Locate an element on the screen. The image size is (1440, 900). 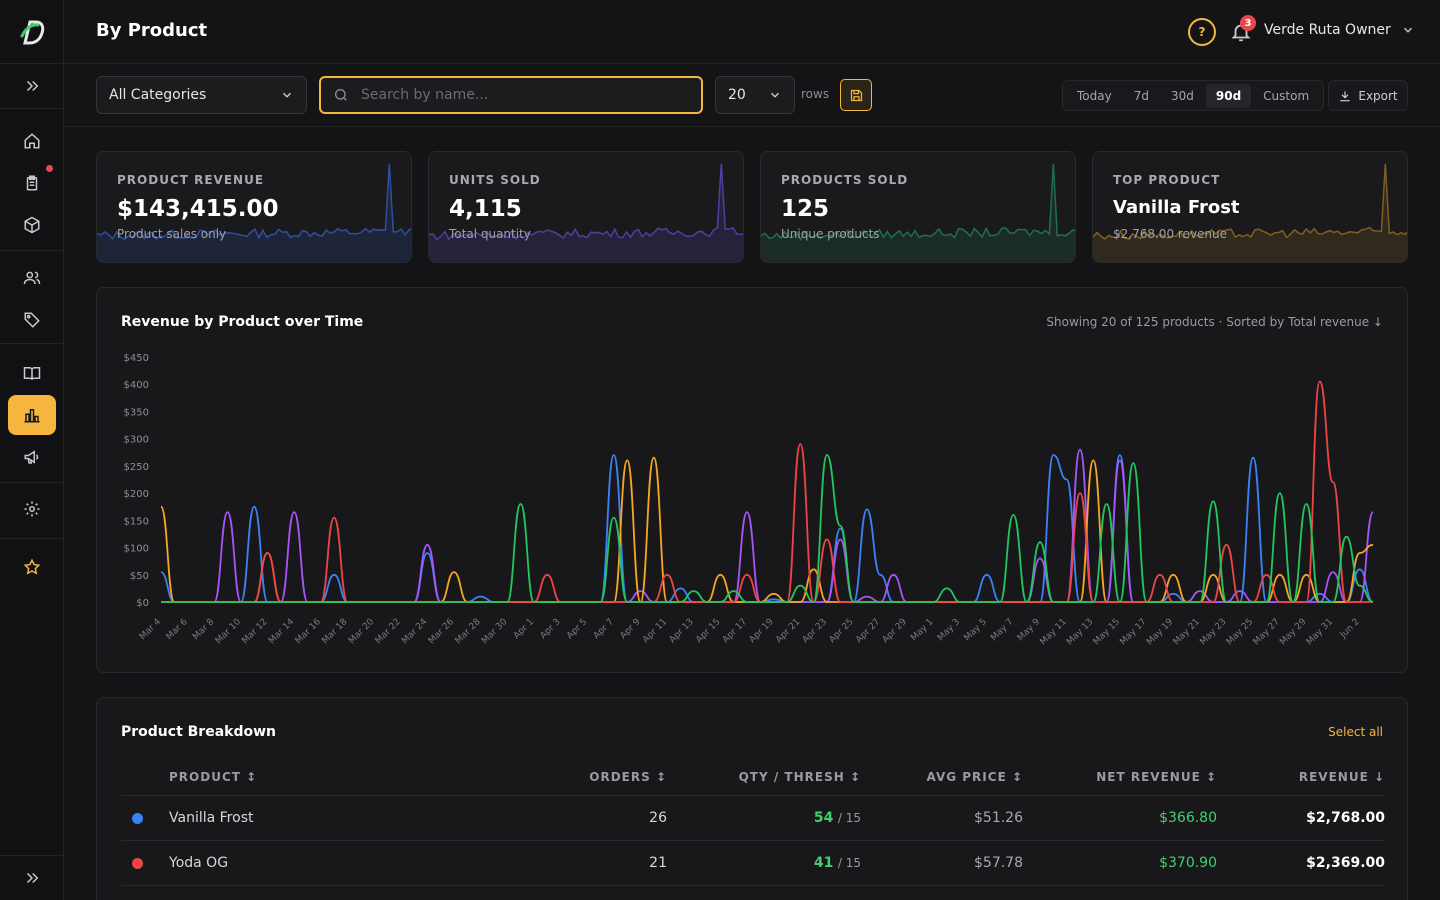
x-tick-label: Apr 3 is located at coordinates (551, 629).